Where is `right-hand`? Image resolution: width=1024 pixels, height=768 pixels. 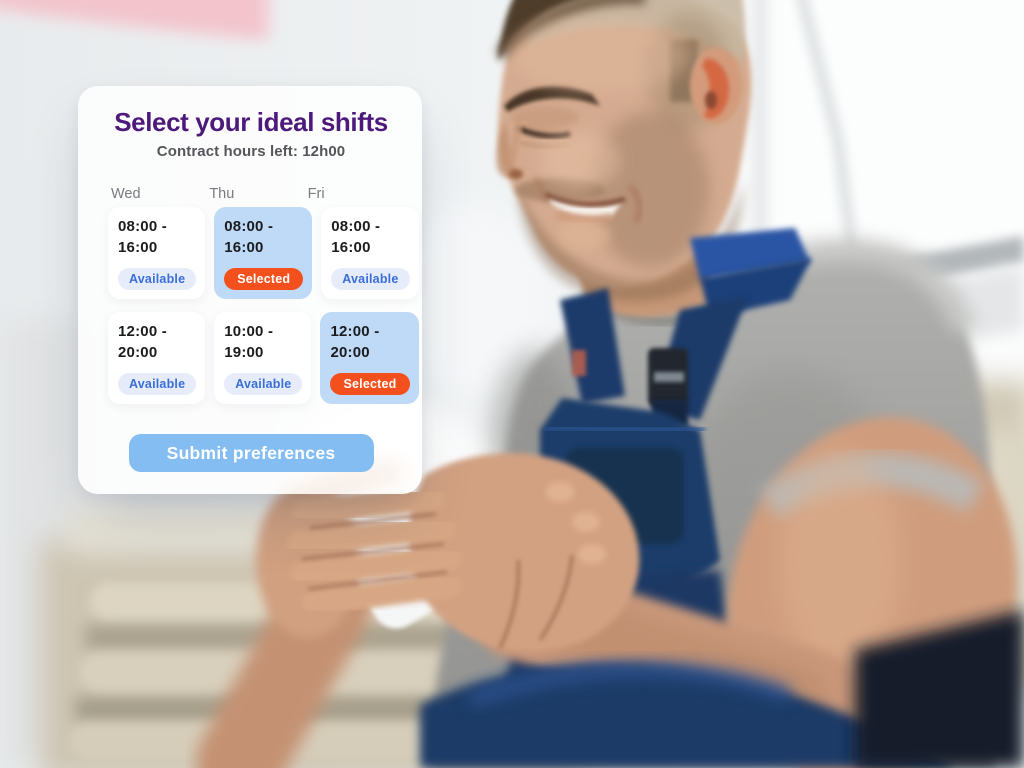 right-hand is located at coordinates (524, 552).